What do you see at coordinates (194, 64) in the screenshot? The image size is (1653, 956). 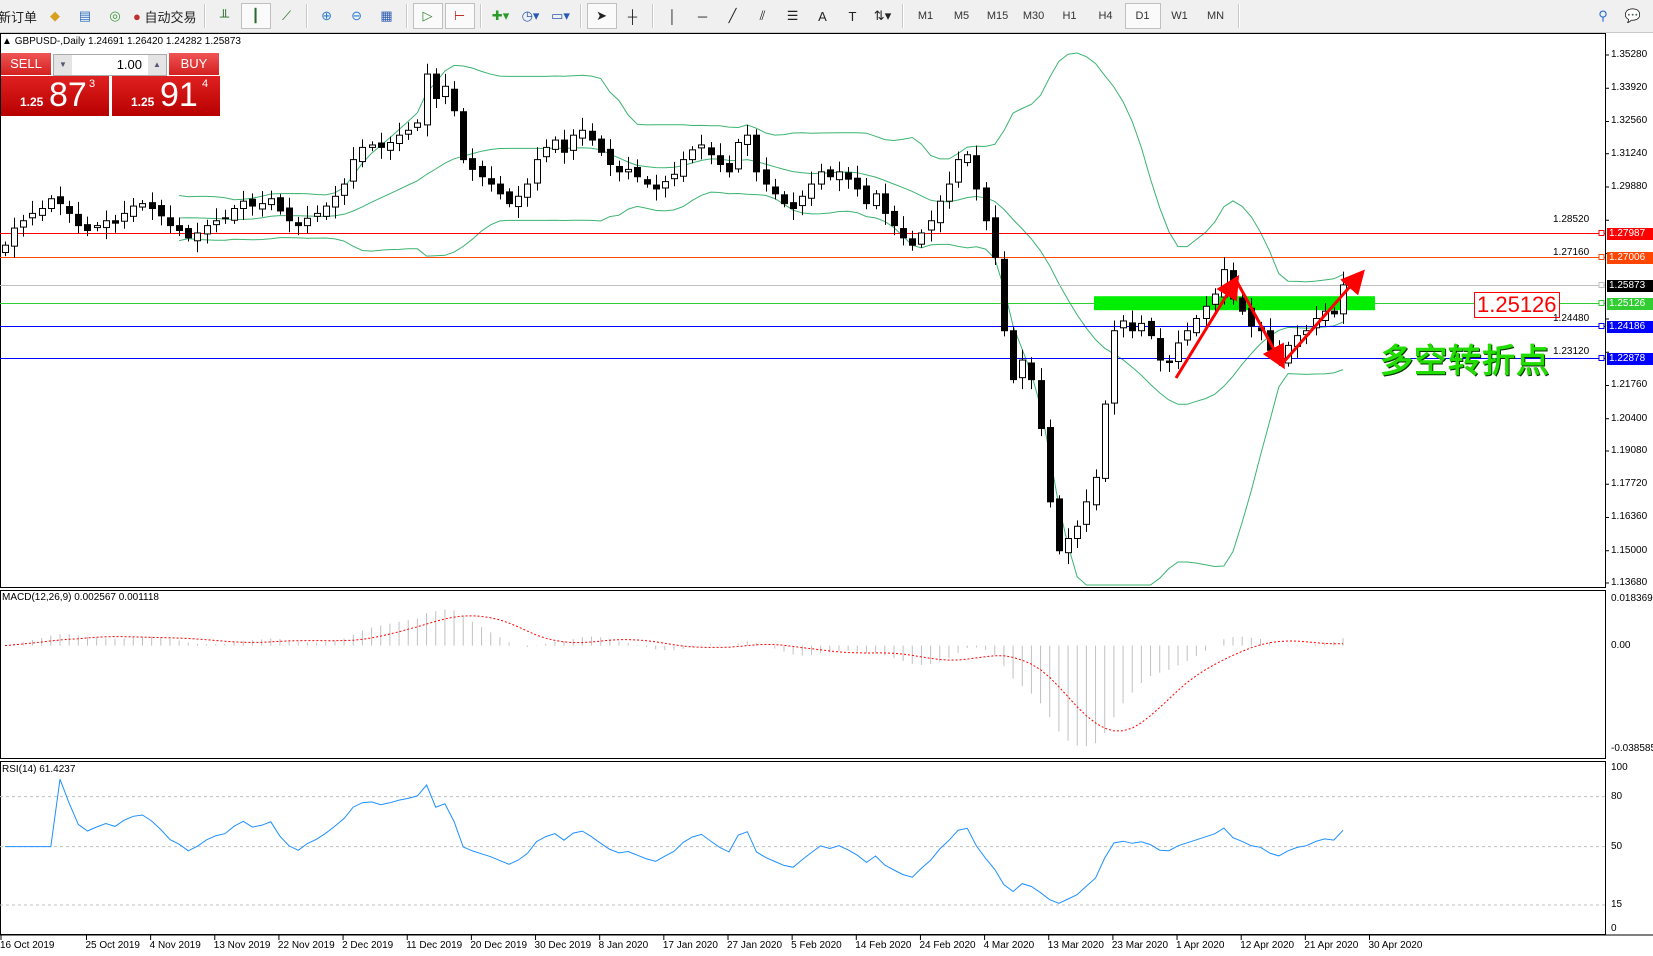 I see `buy-button: BUY` at bounding box center [194, 64].